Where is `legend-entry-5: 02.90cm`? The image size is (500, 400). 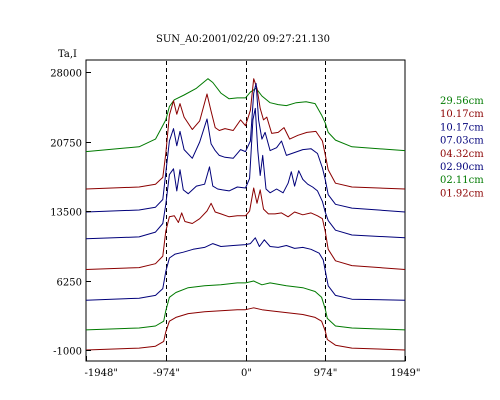 legend-entry-5: 02.90cm is located at coordinates (462, 167).